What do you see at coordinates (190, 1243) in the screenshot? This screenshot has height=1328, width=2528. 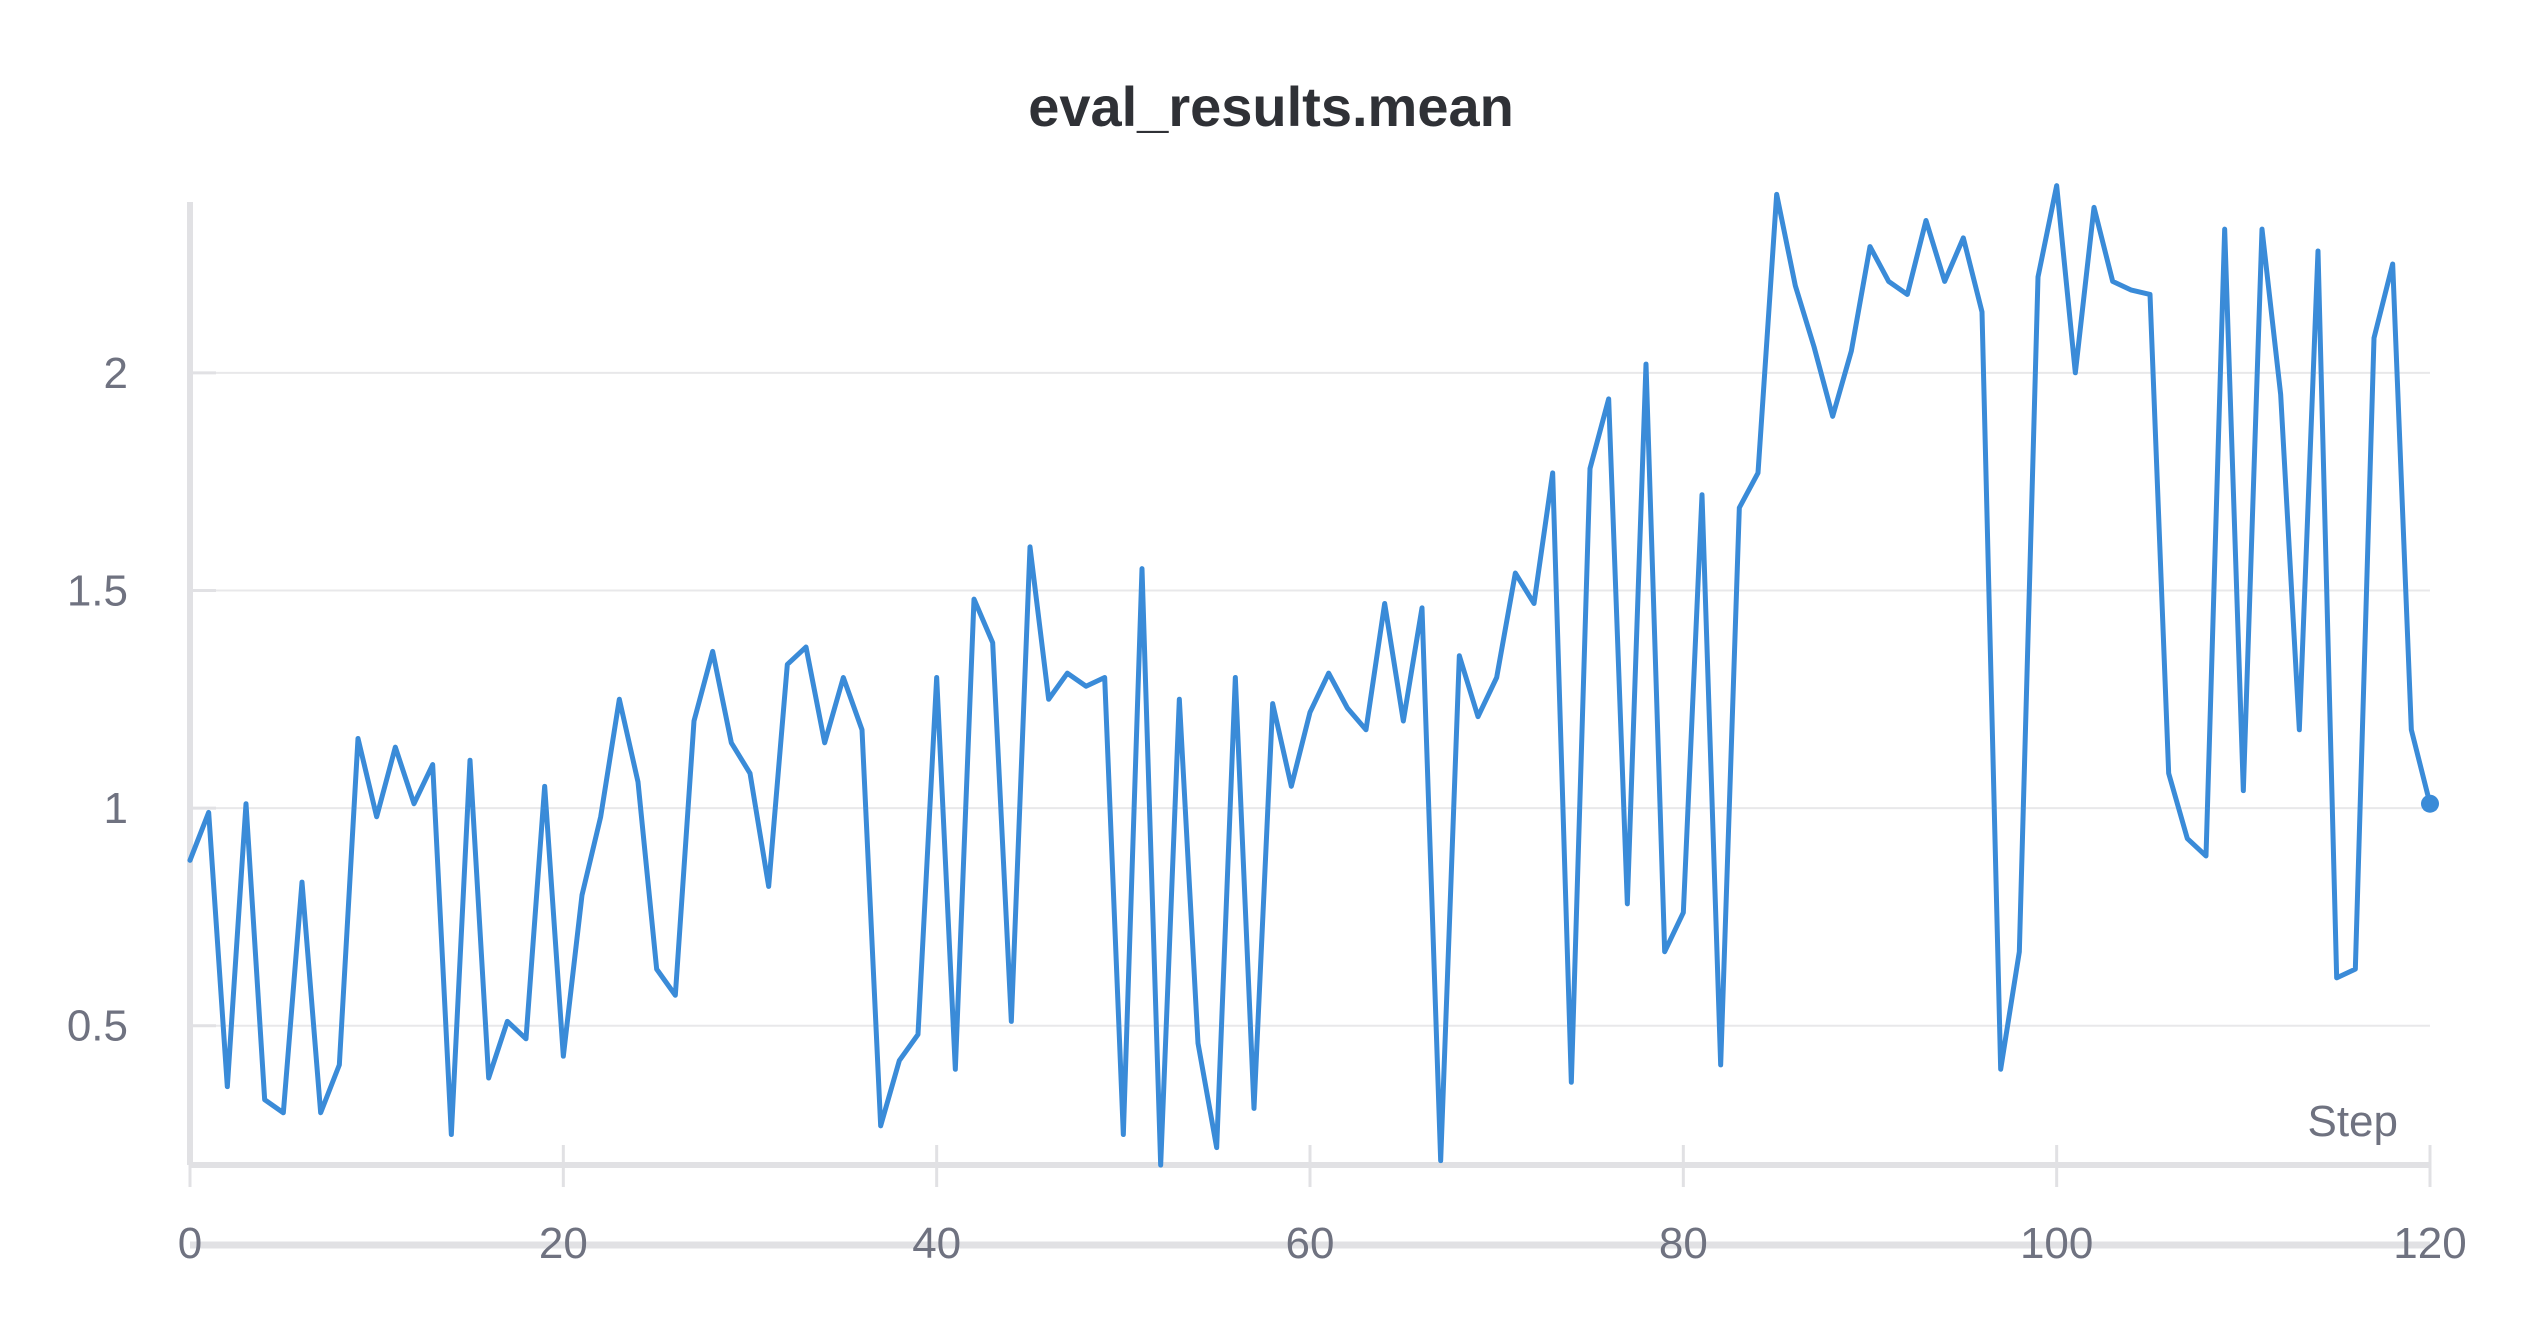 I see `x-tick-label: 0` at bounding box center [190, 1243].